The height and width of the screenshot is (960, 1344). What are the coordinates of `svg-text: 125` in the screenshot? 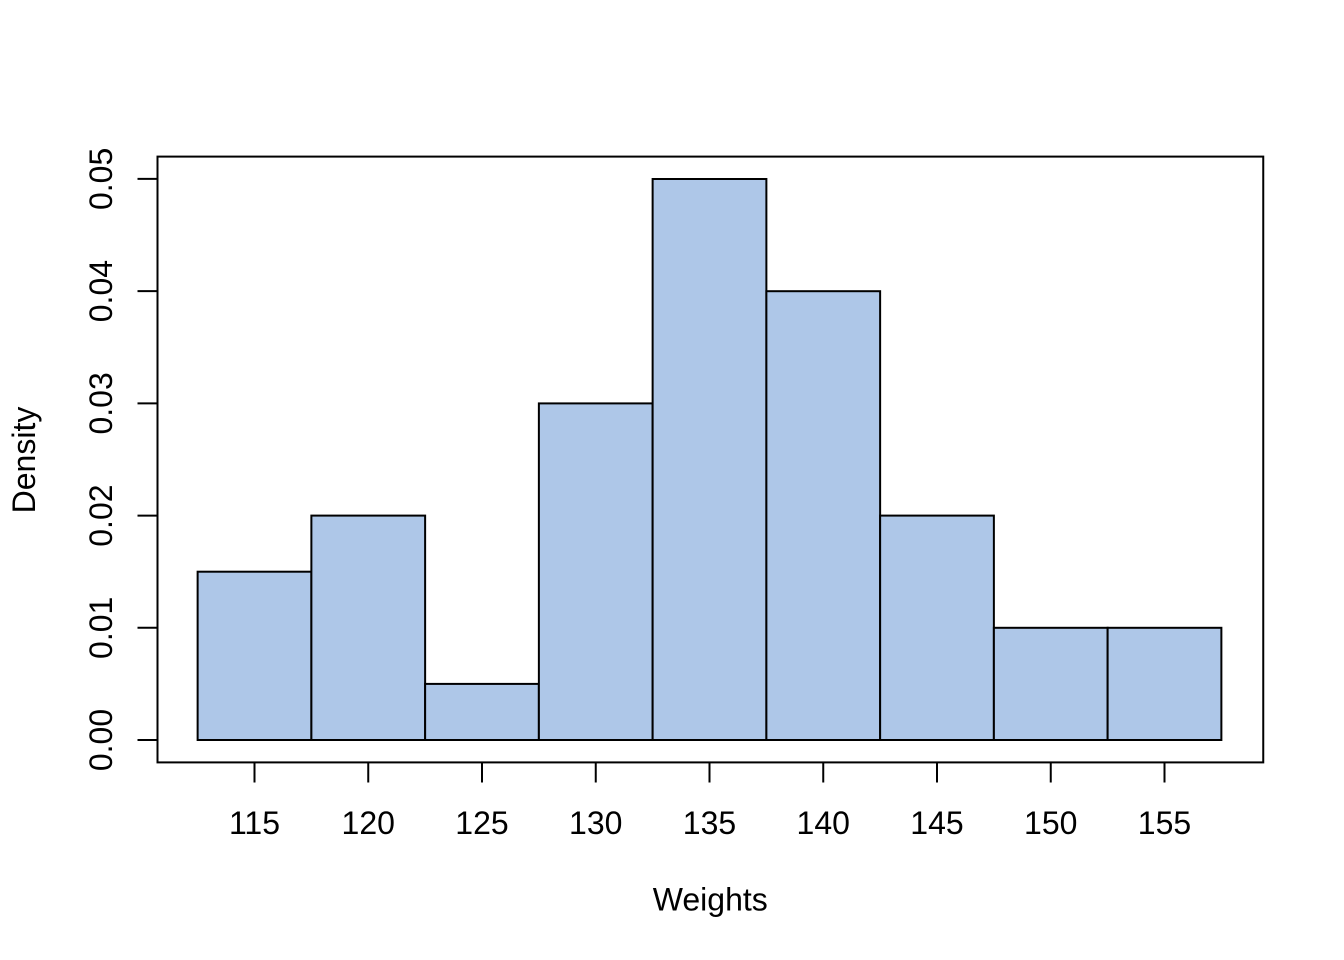 It's located at (481, 823).